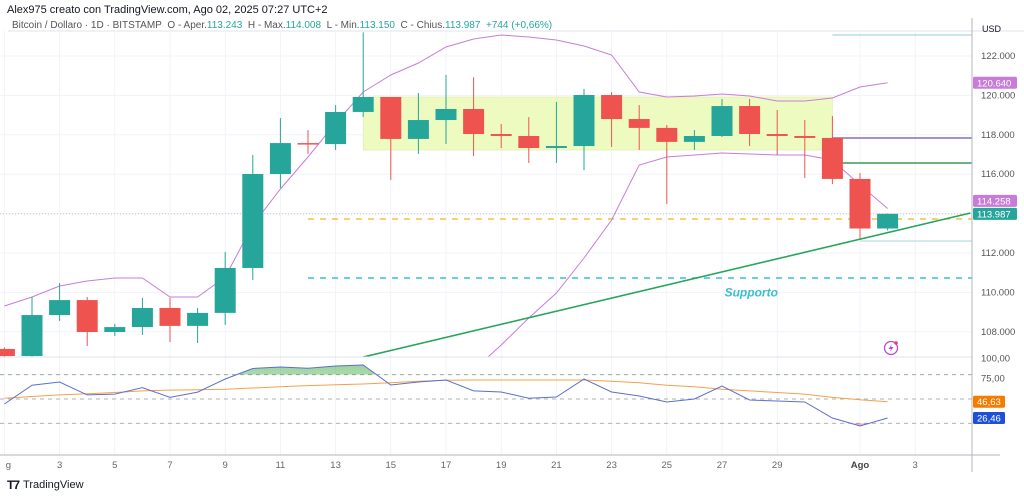 The image size is (1024, 497). I want to click on time-tick-label: 11, so click(280, 465).